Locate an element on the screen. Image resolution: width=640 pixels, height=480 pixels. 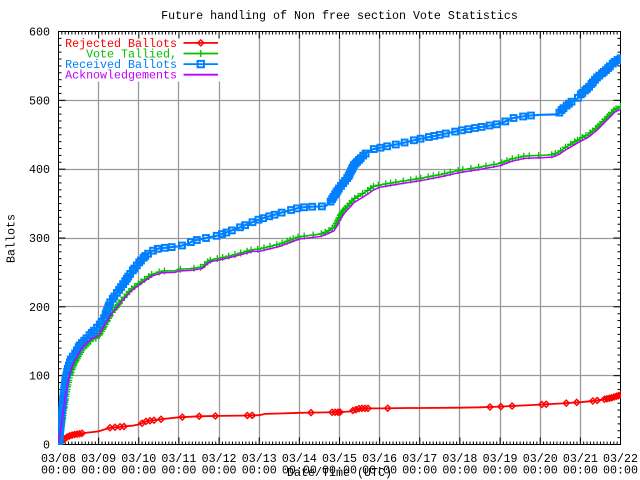
svg-text: 03/15 is located at coordinates (339, 459).